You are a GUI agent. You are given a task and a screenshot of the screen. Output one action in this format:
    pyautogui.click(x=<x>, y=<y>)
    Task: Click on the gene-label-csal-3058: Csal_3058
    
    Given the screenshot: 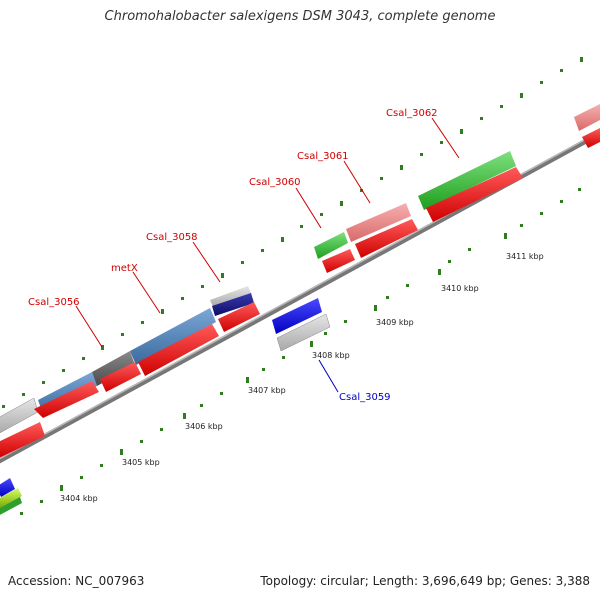 What is the action you would take?
    pyautogui.click(x=172, y=237)
    